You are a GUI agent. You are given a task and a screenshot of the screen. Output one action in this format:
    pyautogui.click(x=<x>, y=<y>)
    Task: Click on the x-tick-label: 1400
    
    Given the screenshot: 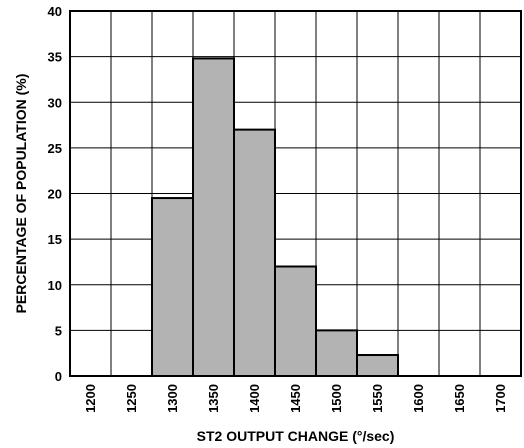 What is the action you would take?
    pyautogui.click(x=254, y=398)
    